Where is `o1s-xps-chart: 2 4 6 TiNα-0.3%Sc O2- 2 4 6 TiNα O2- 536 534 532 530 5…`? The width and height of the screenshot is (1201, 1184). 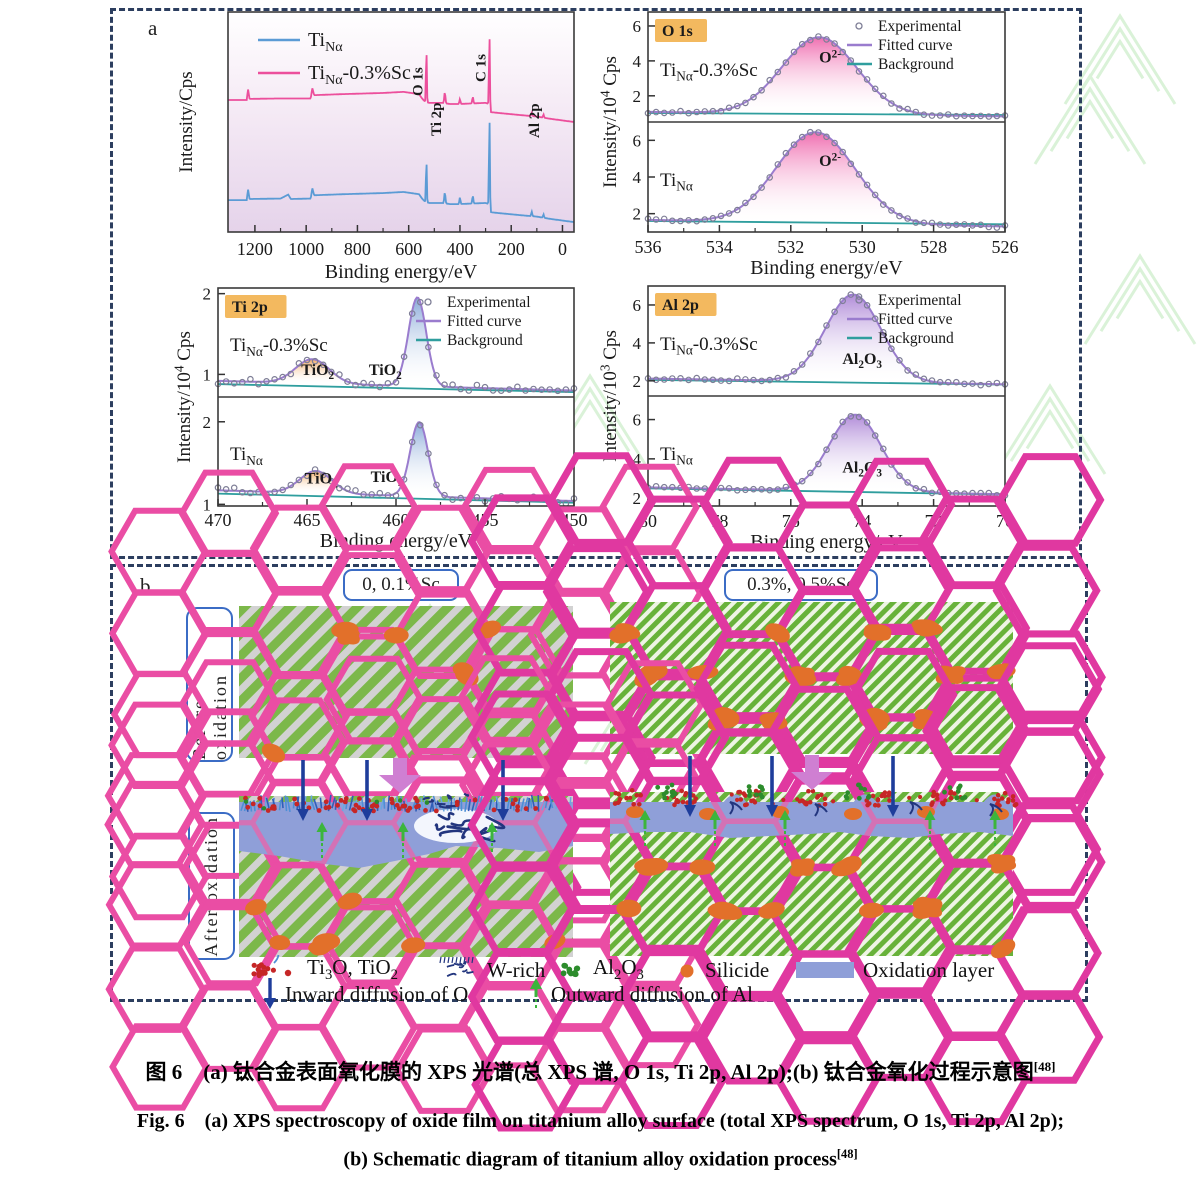
o1s-xps-chart: 2 4 6 TiNα-0.3%Sc O2- 2 4 6 TiNα O2- 536 534 532 530 5… is located at coordinates (808, 145).